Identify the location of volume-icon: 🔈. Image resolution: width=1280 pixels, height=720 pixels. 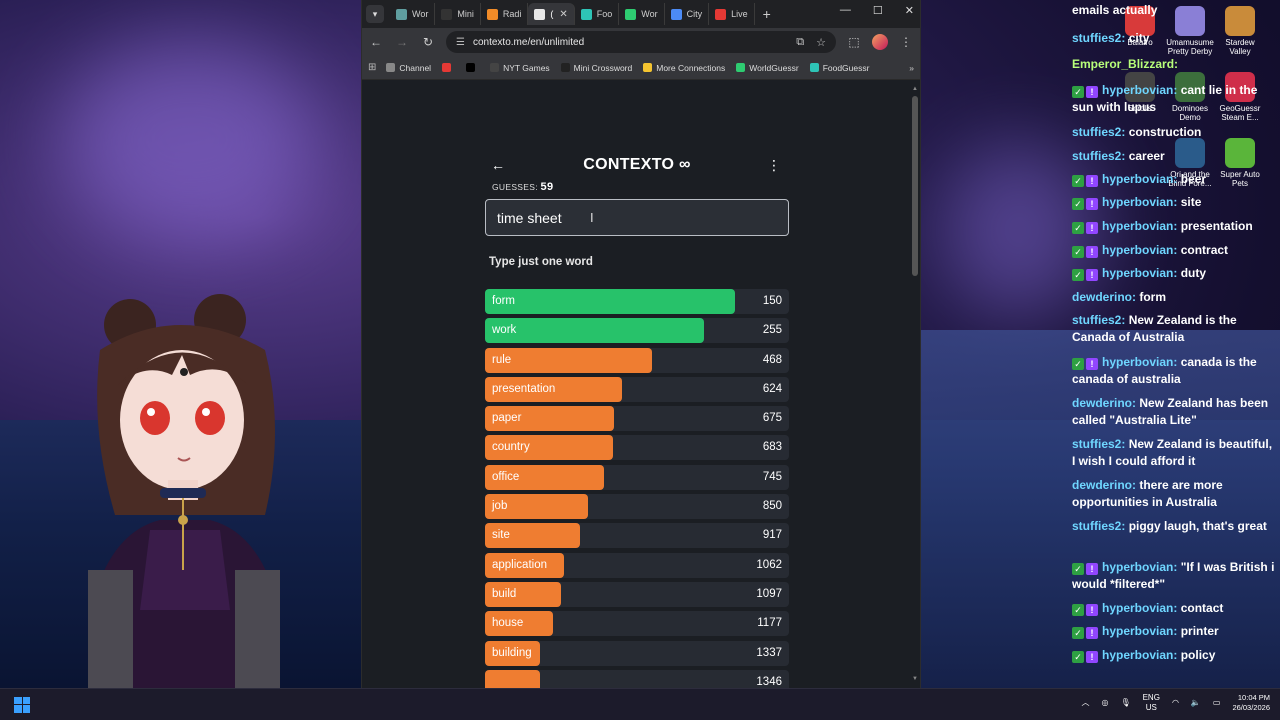
(1195, 703).